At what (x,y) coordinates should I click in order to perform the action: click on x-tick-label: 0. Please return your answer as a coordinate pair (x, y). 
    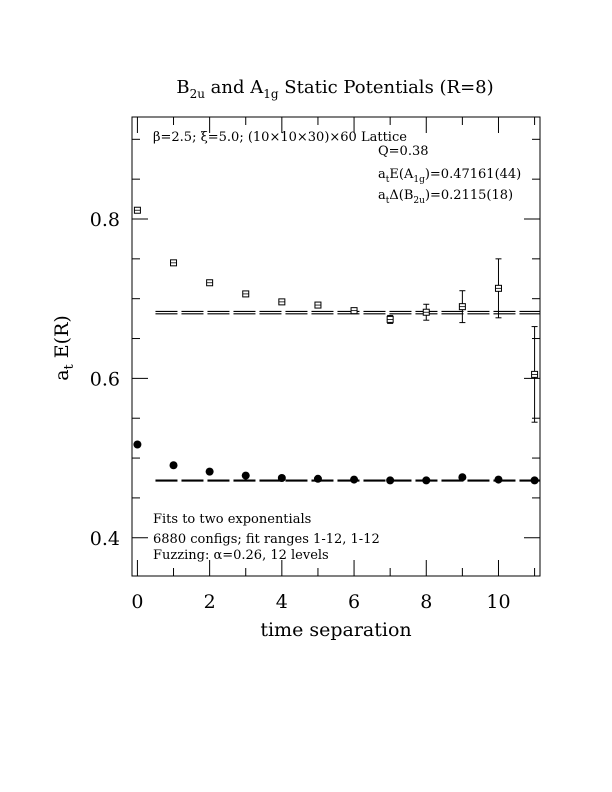
    Looking at the image, I should click on (137, 602).